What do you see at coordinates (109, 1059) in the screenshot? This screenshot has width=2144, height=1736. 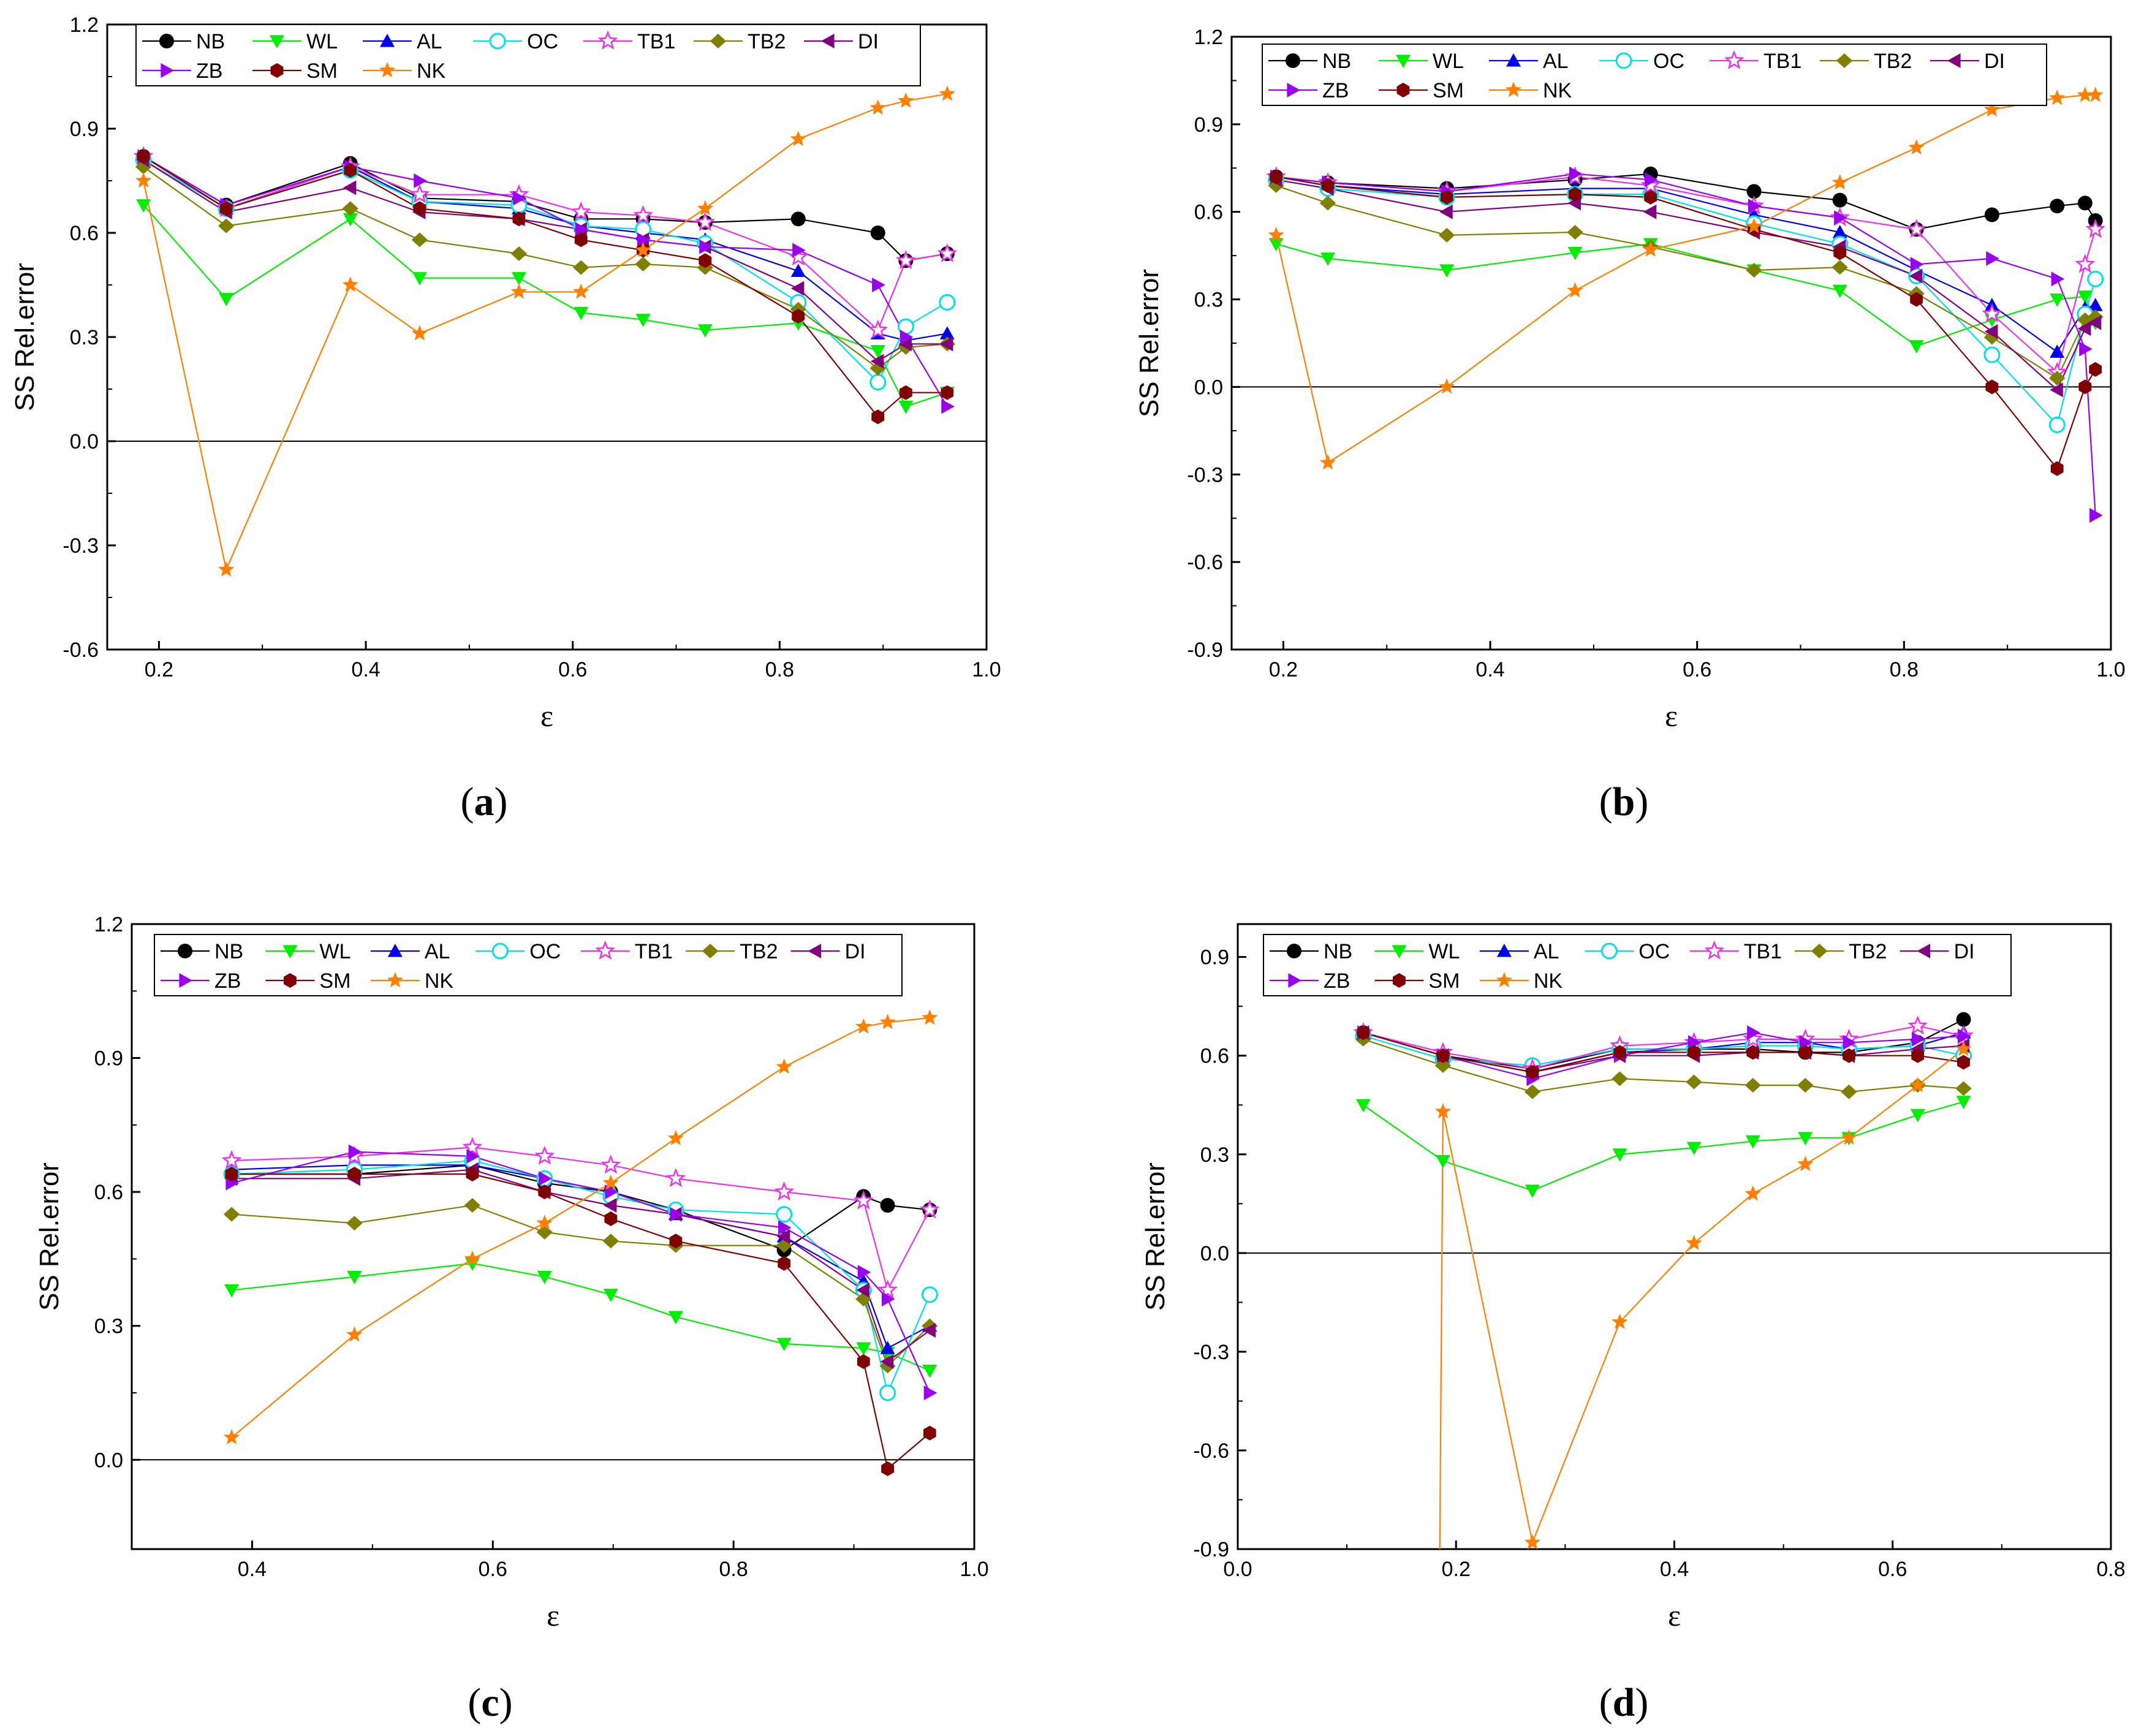 I see `y-tick-label: 0.9` at bounding box center [109, 1059].